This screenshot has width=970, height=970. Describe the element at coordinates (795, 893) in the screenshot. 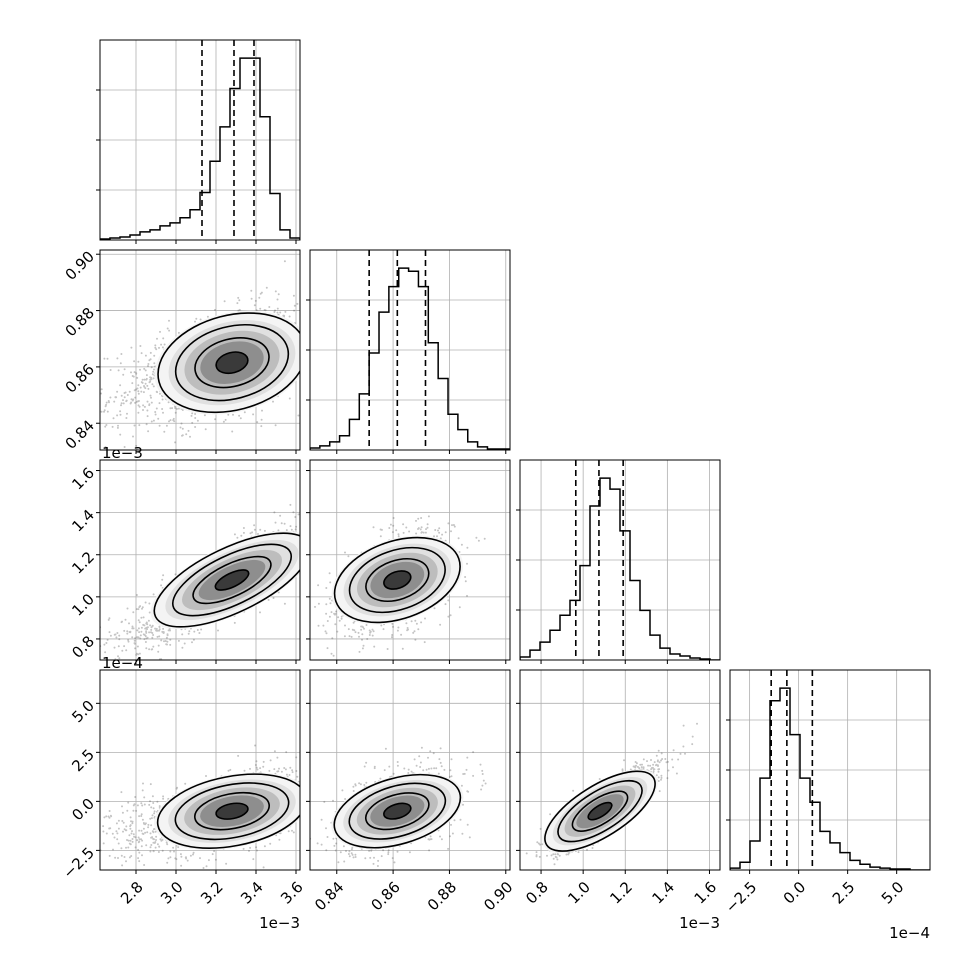

I see `tick-label-x: 0.0` at that location.